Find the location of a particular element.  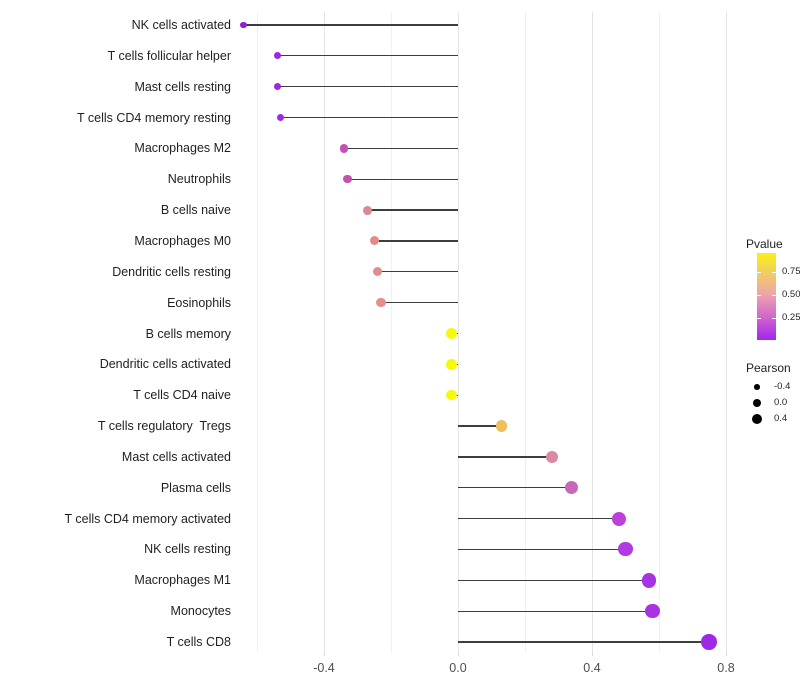

row-label: Dendritic cells activated is located at coordinates (165, 364).